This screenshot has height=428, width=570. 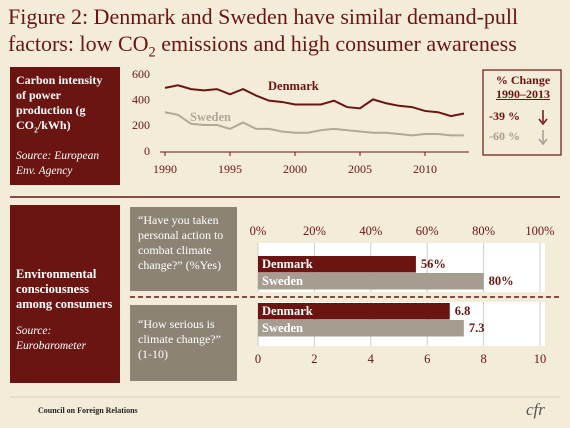 What do you see at coordinates (293, 86) in the screenshot?
I see `series-label: Denmark` at bounding box center [293, 86].